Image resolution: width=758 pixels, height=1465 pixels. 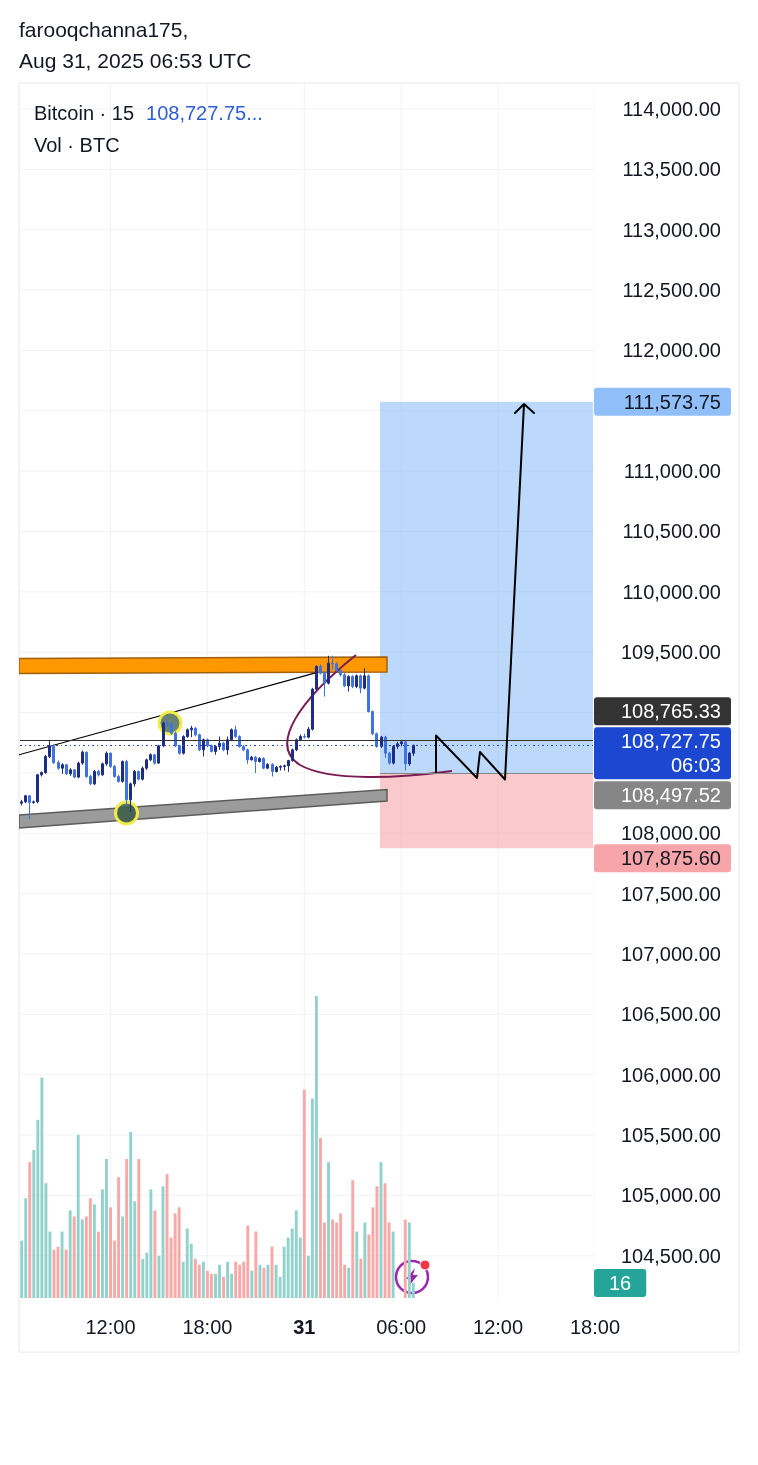 I want to click on x-tick-label: 12:00, so click(x=110, y=1327).